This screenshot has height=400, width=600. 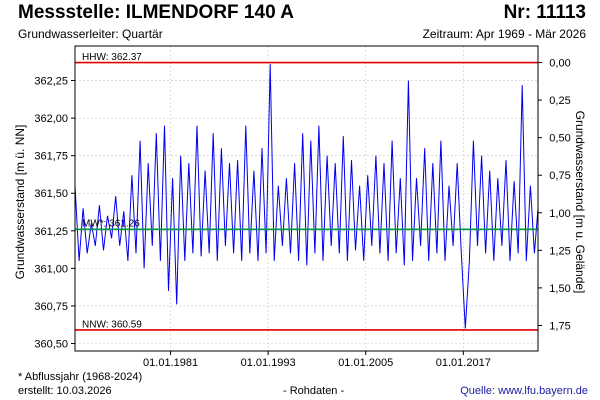 What do you see at coordinates (51, 157) in the screenshot?
I see `left-tick-label: 361,75` at bounding box center [51, 157].